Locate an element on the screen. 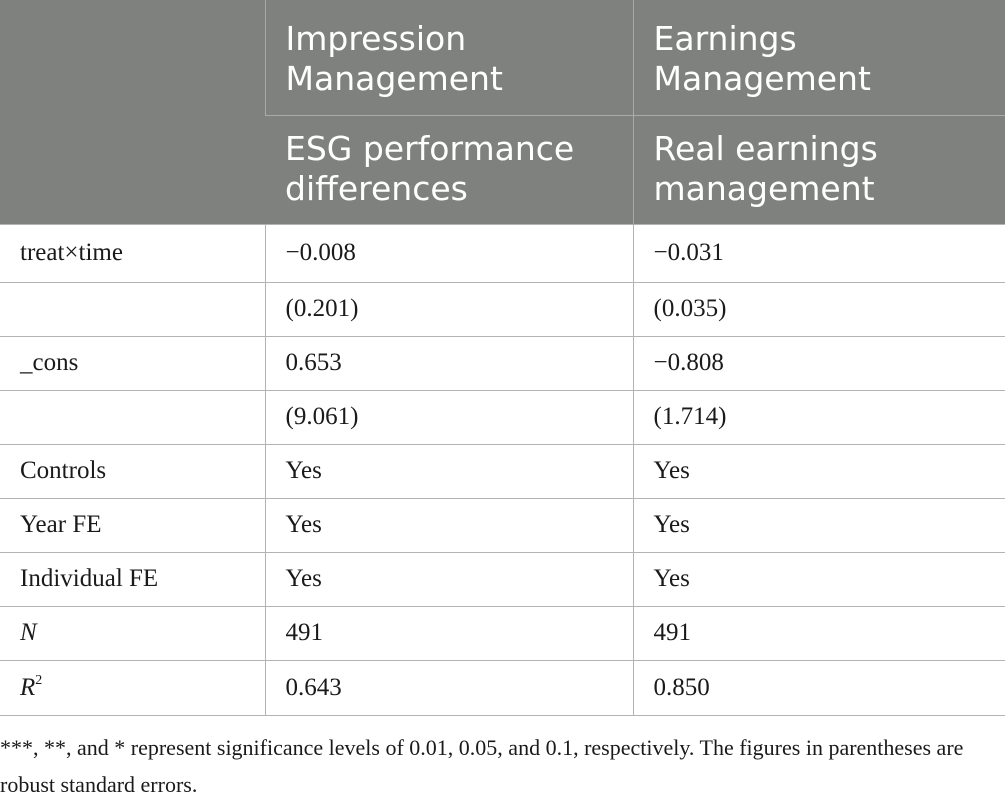  row-label: Year FE is located at coordinates (133, 525).